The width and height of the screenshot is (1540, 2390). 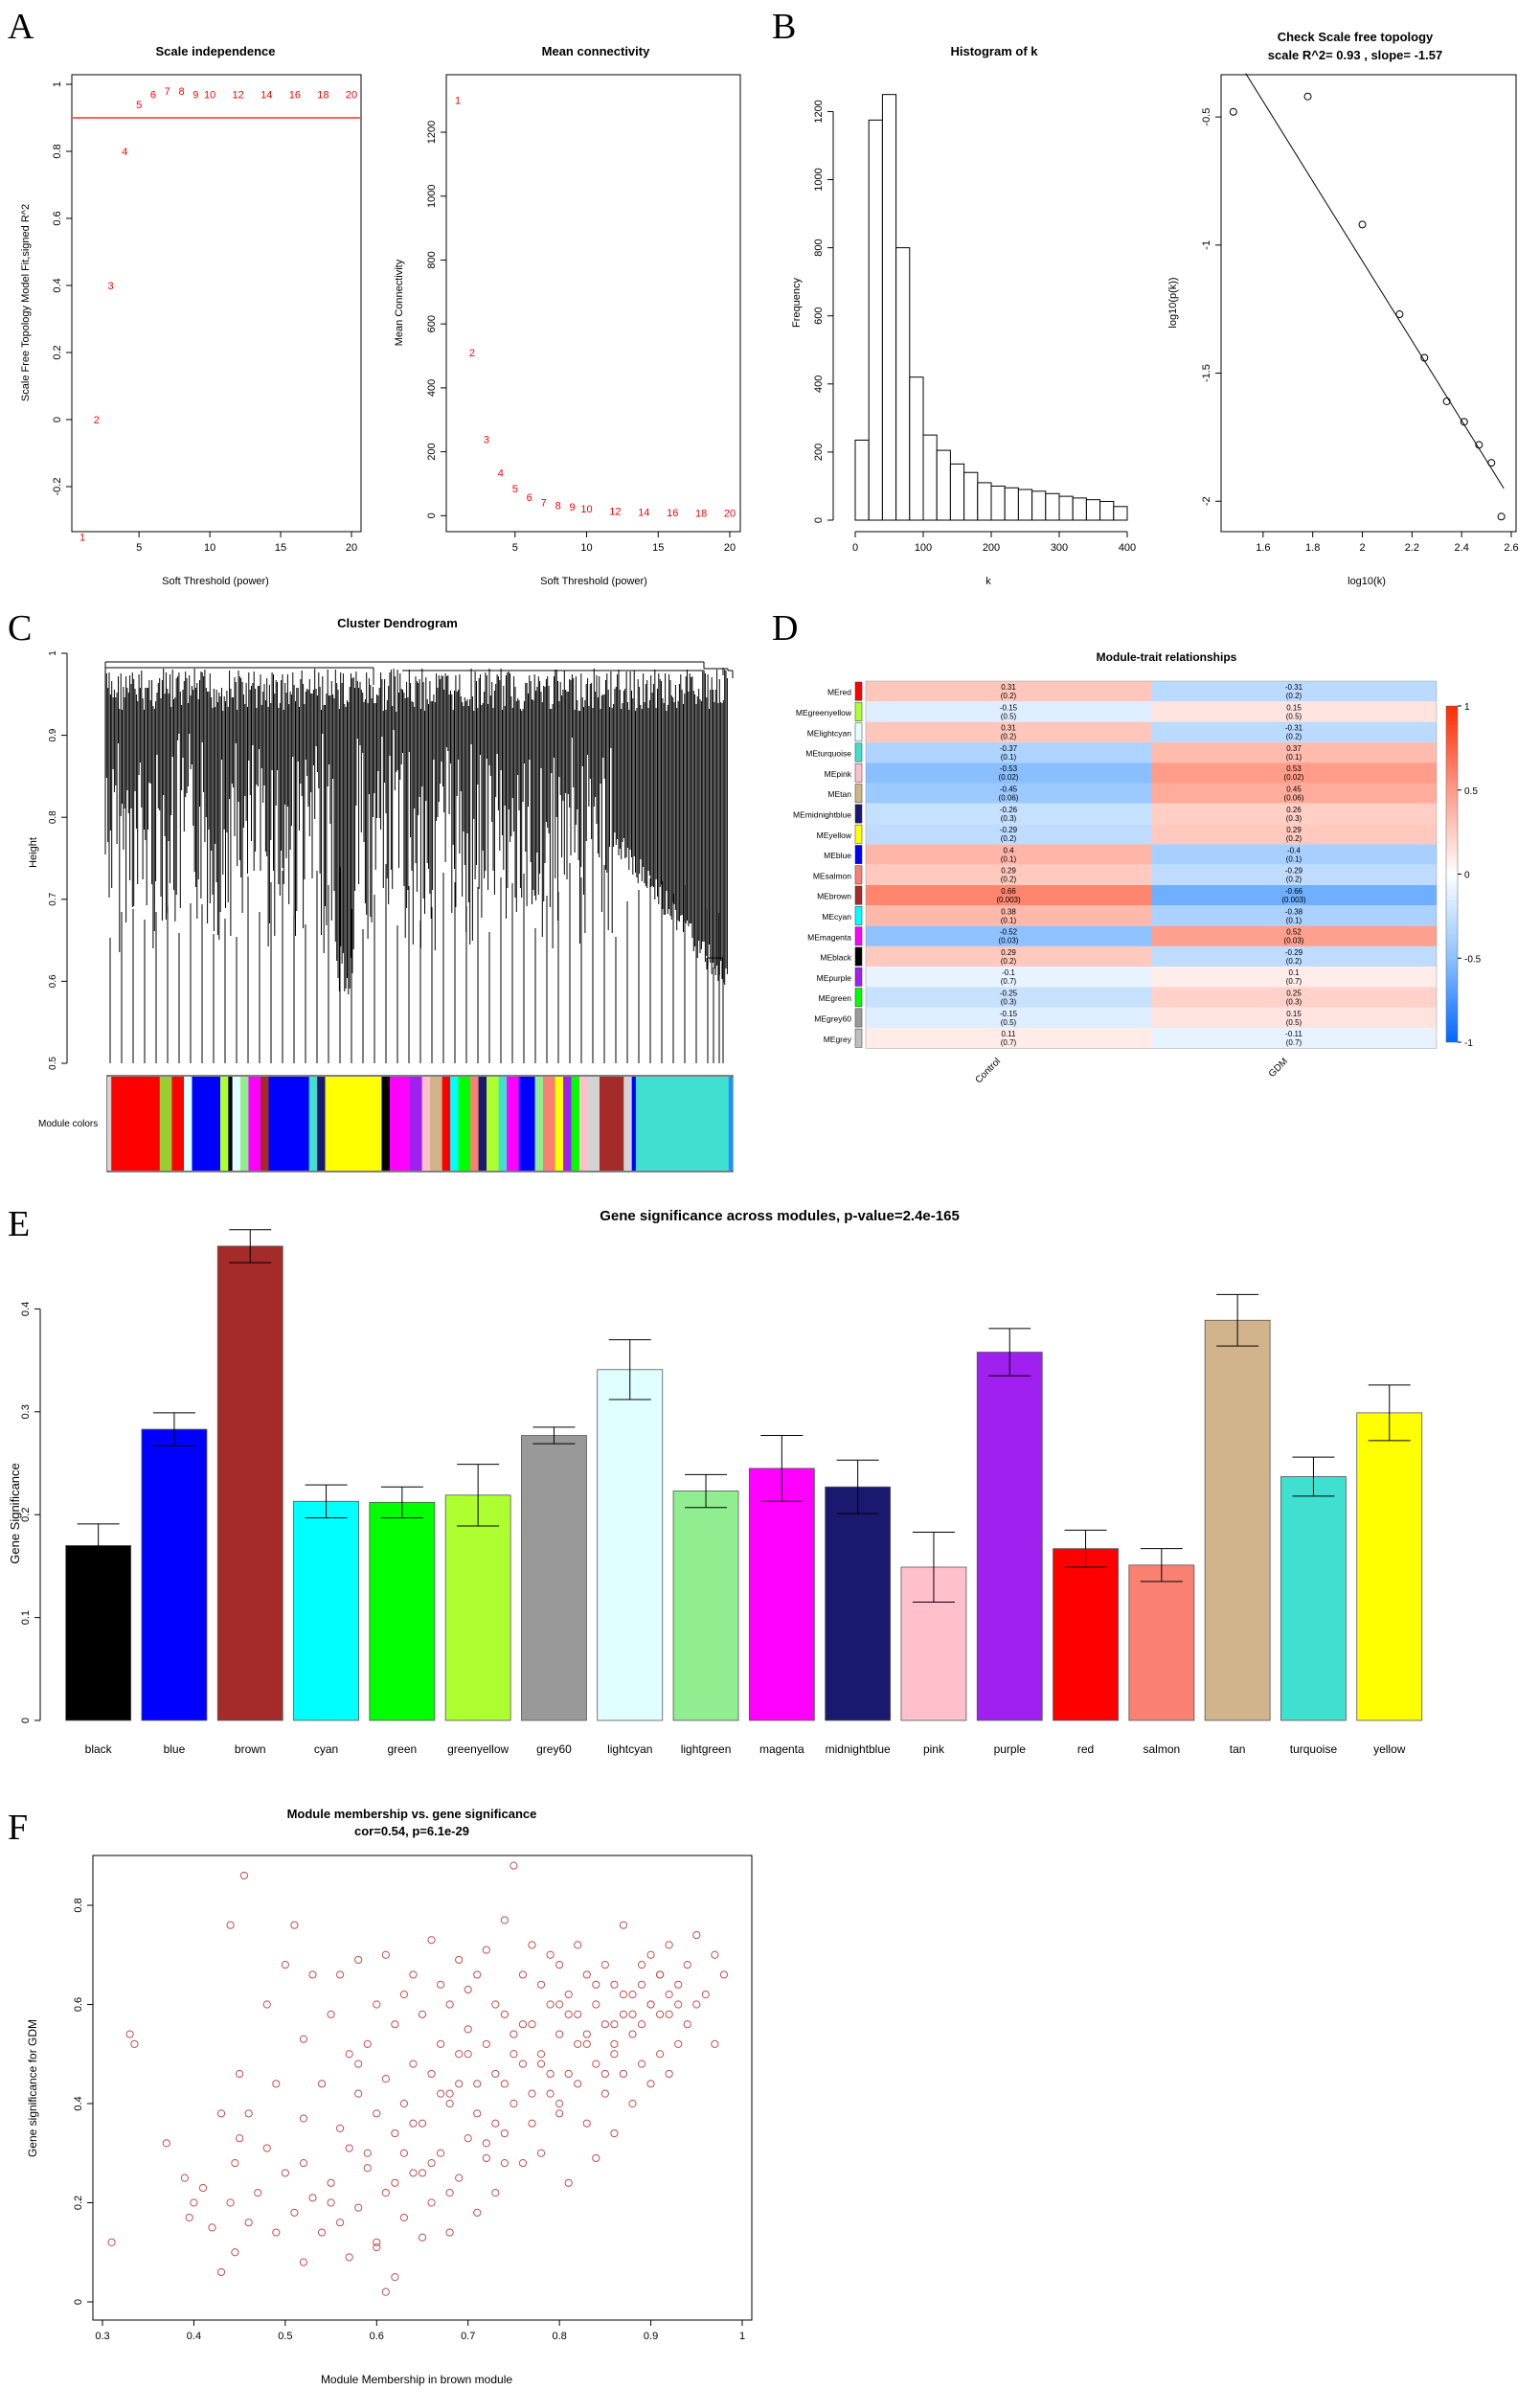 What do you see at coordinates (1009, 789) in the screenshot?
I see `cell-correlation: -0.45` at bounding box center [1009, 789].